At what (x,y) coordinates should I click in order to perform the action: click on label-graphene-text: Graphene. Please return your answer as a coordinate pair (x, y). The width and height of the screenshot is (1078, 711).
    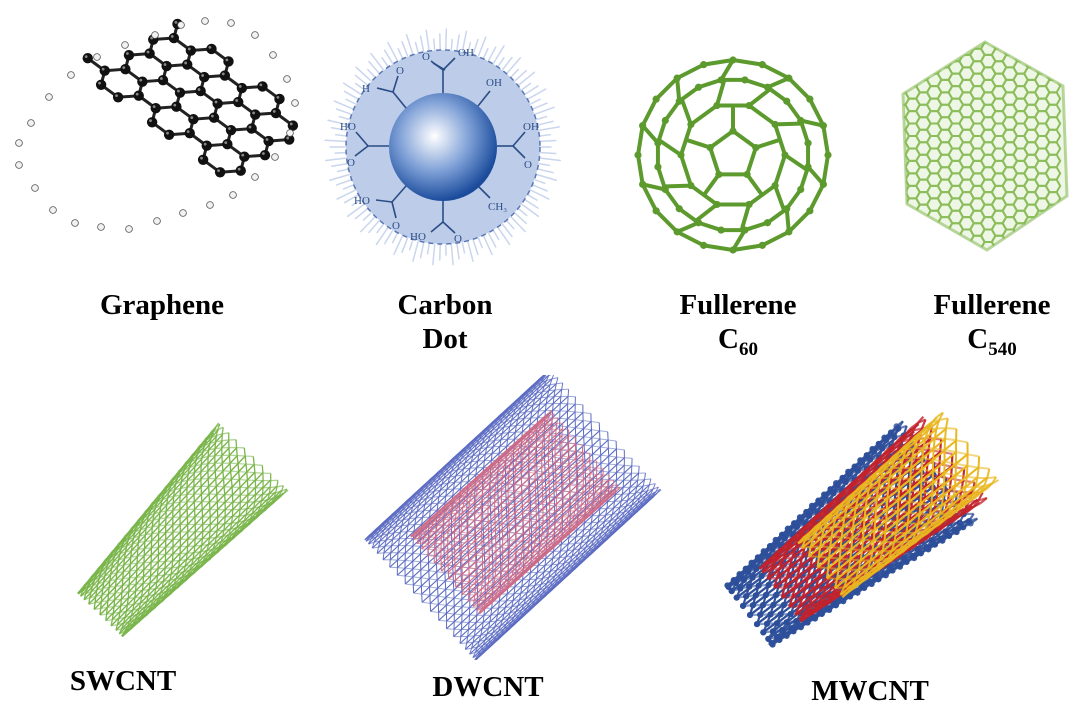
    Looking at the image, I should click on (162, 305).